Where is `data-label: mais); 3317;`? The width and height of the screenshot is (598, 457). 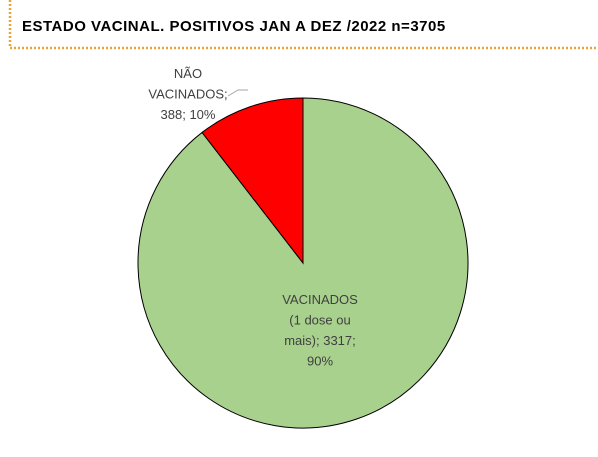
data-label: mais); 3317; is located at coordinates (320, 340).